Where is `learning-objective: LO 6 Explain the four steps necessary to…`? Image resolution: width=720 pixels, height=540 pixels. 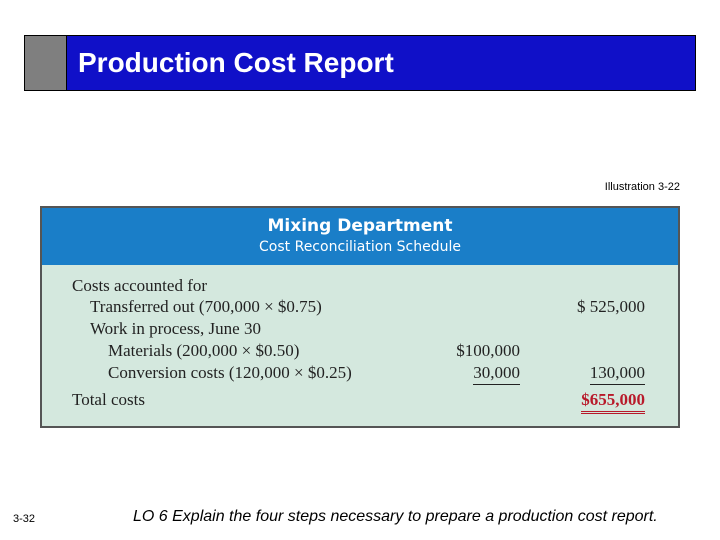
learning-objective: LO 6 Explain the four steps necessary to… is located at coordinates (395, 516).